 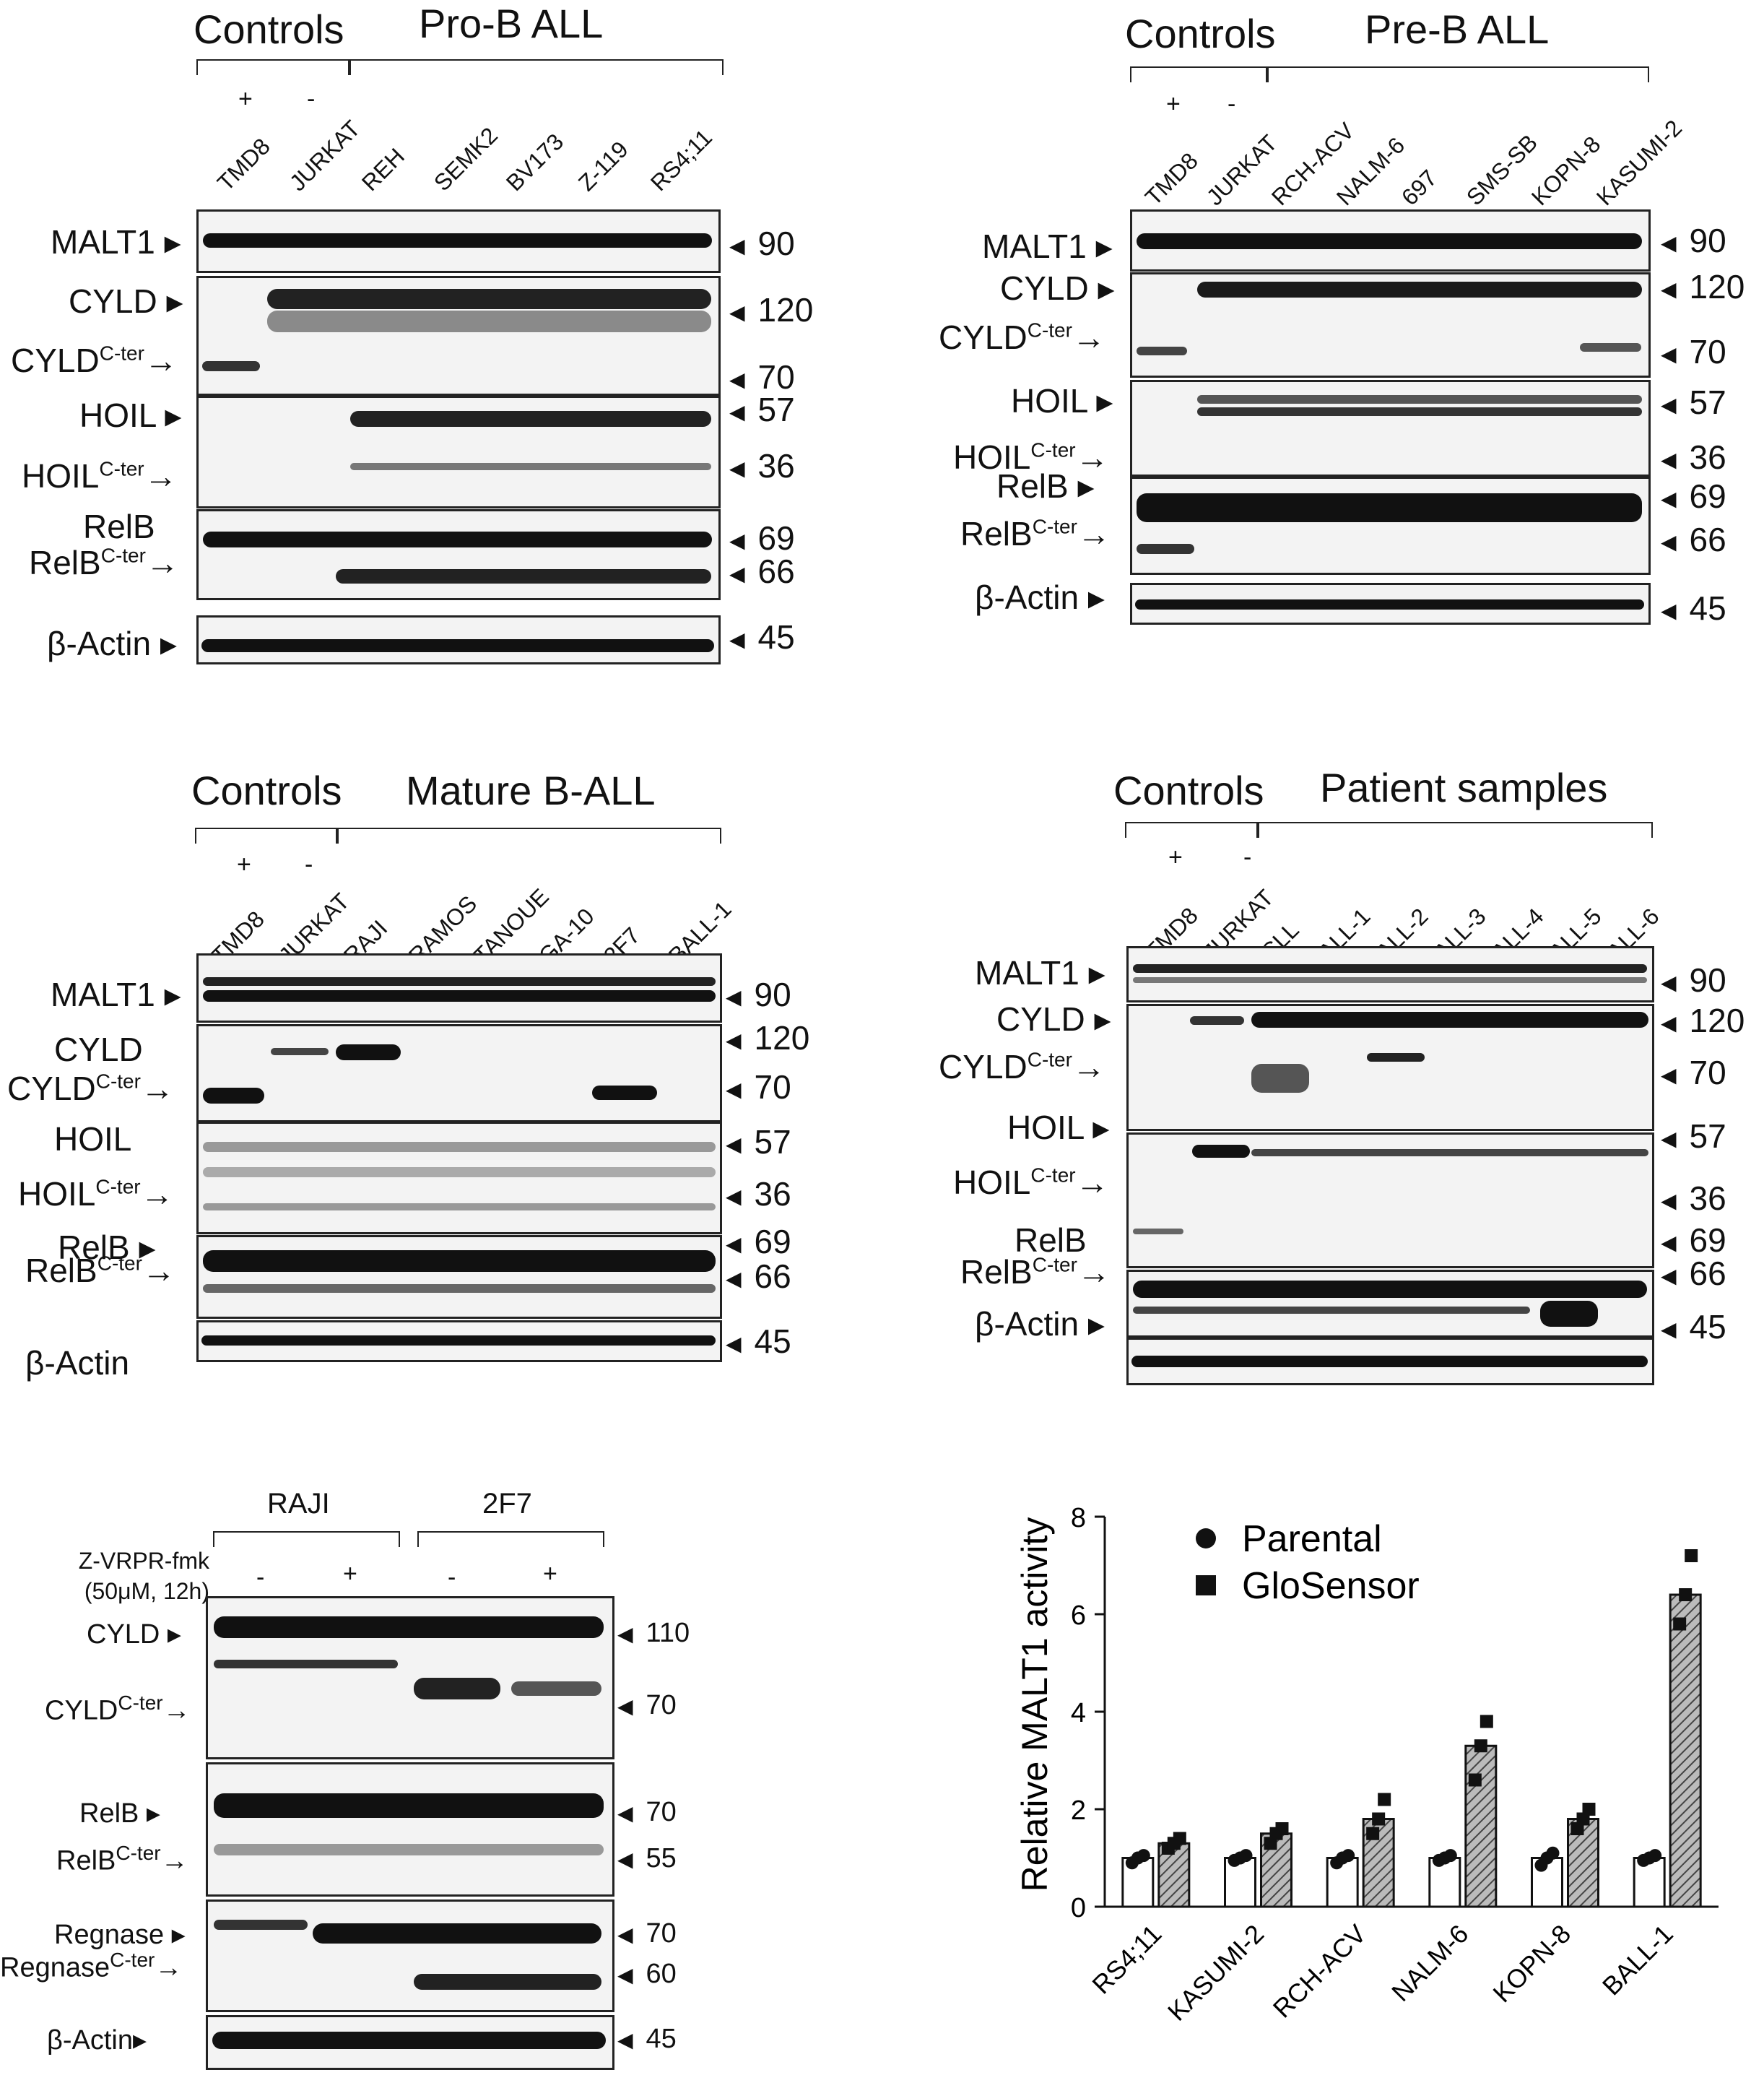 I want to click on group-controls-label: Controls, so click(x=1200, y=33).